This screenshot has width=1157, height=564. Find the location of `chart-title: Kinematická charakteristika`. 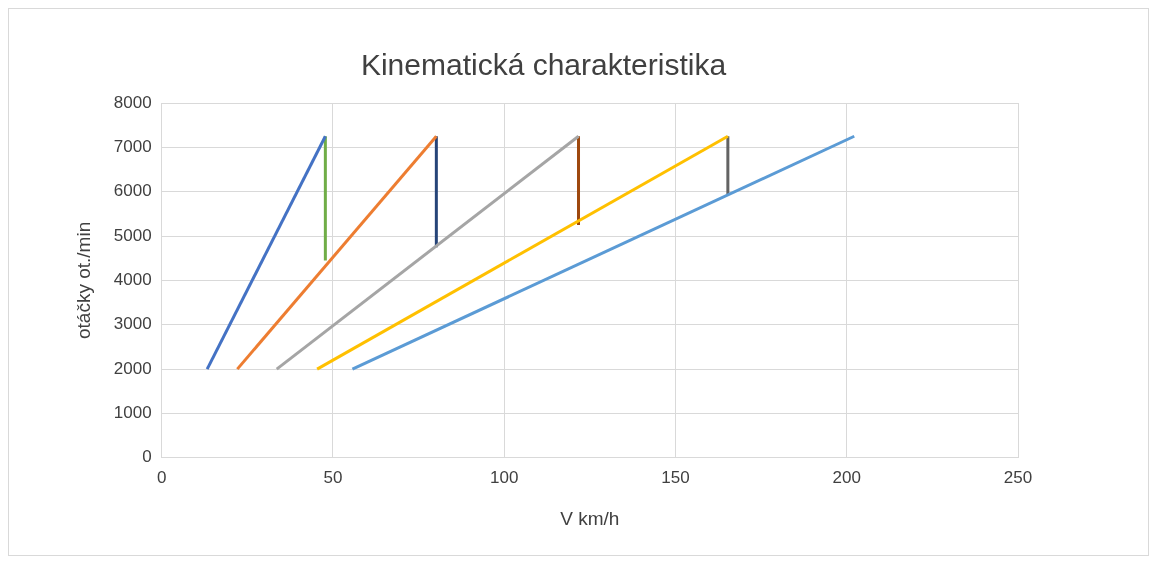

chart-title: Kinematická charakteristika is located at coordinates (543, 65).